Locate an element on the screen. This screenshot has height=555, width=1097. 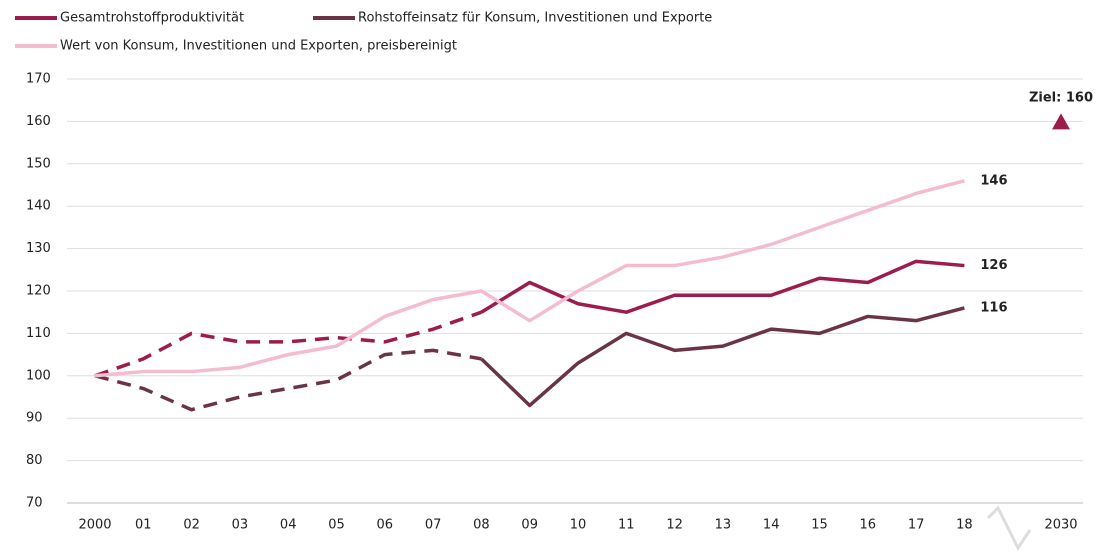
x-tick-label: 14 is located at coordinates (771, 525).